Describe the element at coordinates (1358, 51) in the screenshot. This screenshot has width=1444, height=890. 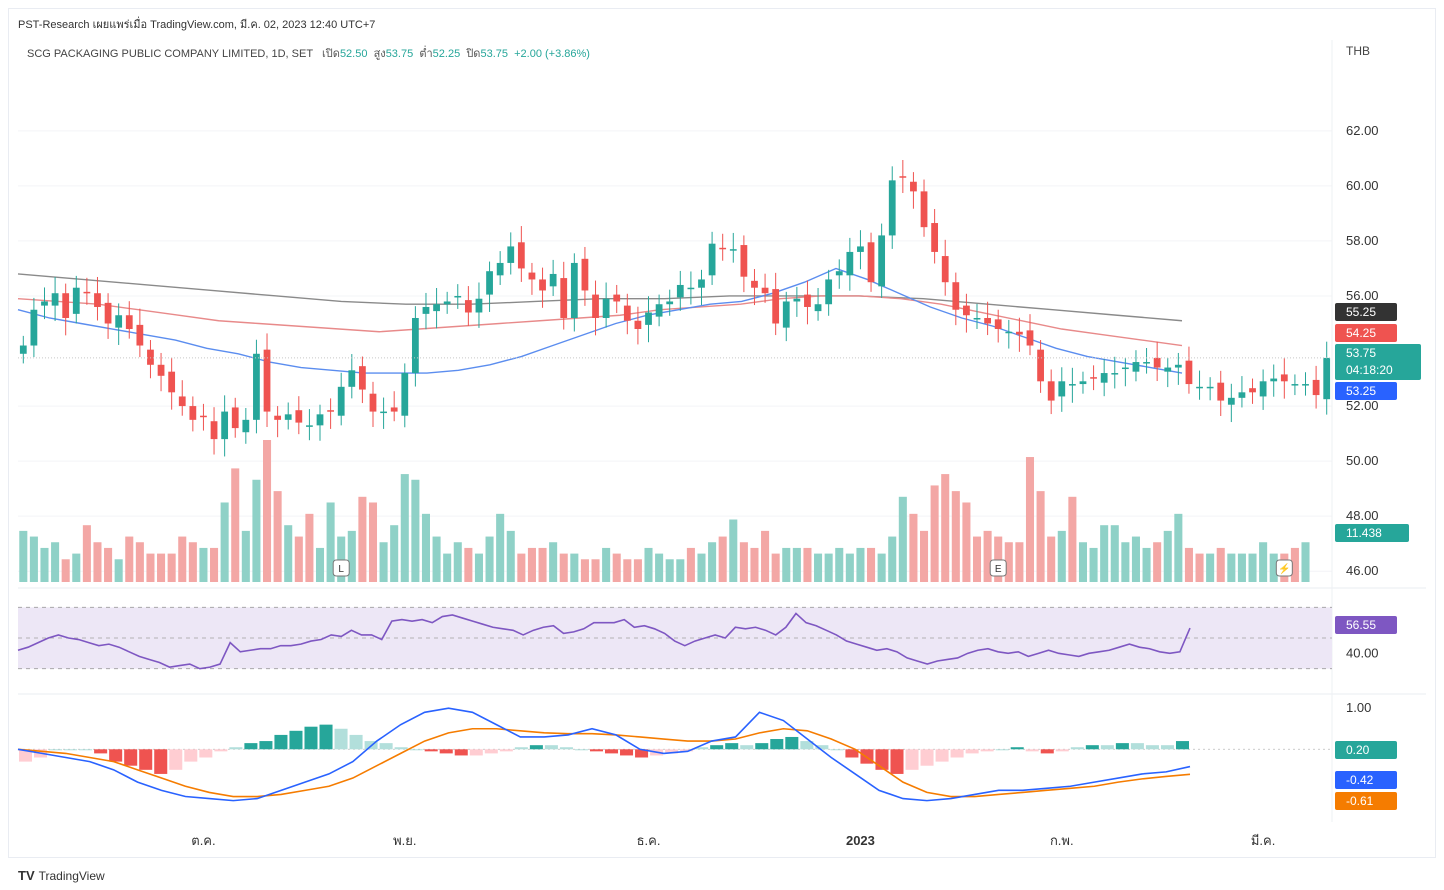
I see `currency-label: THB` at that location.